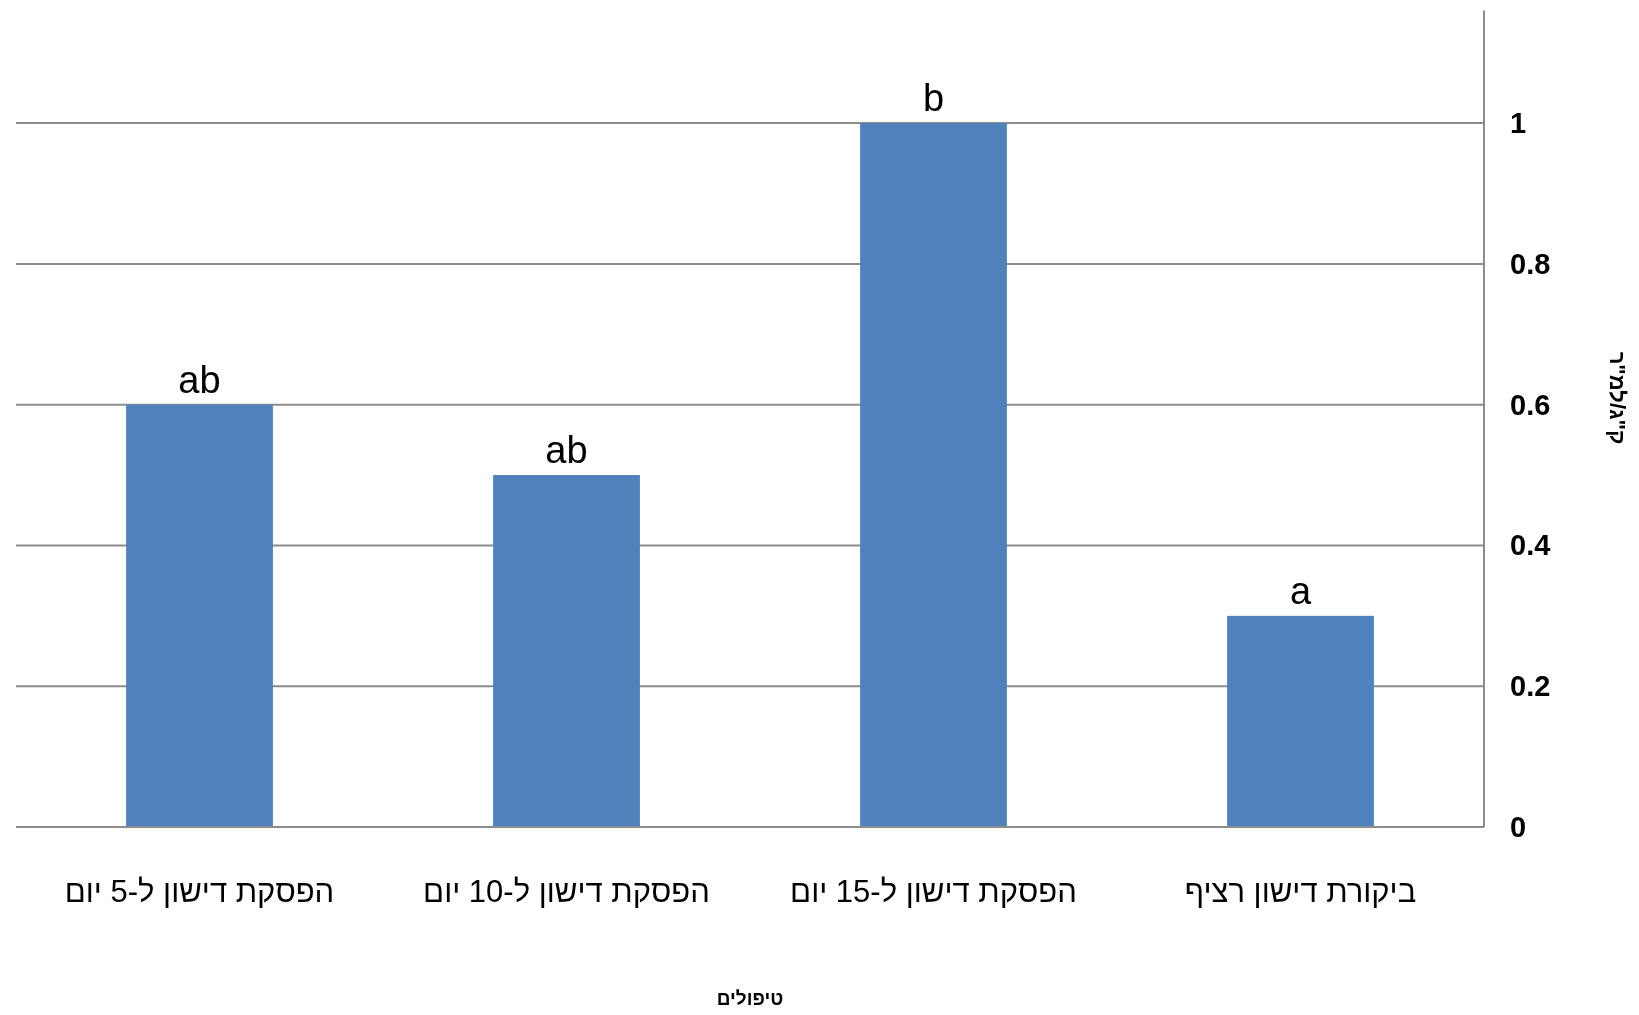  I want to click on y-tick-label: 0, so click(1518, 827).